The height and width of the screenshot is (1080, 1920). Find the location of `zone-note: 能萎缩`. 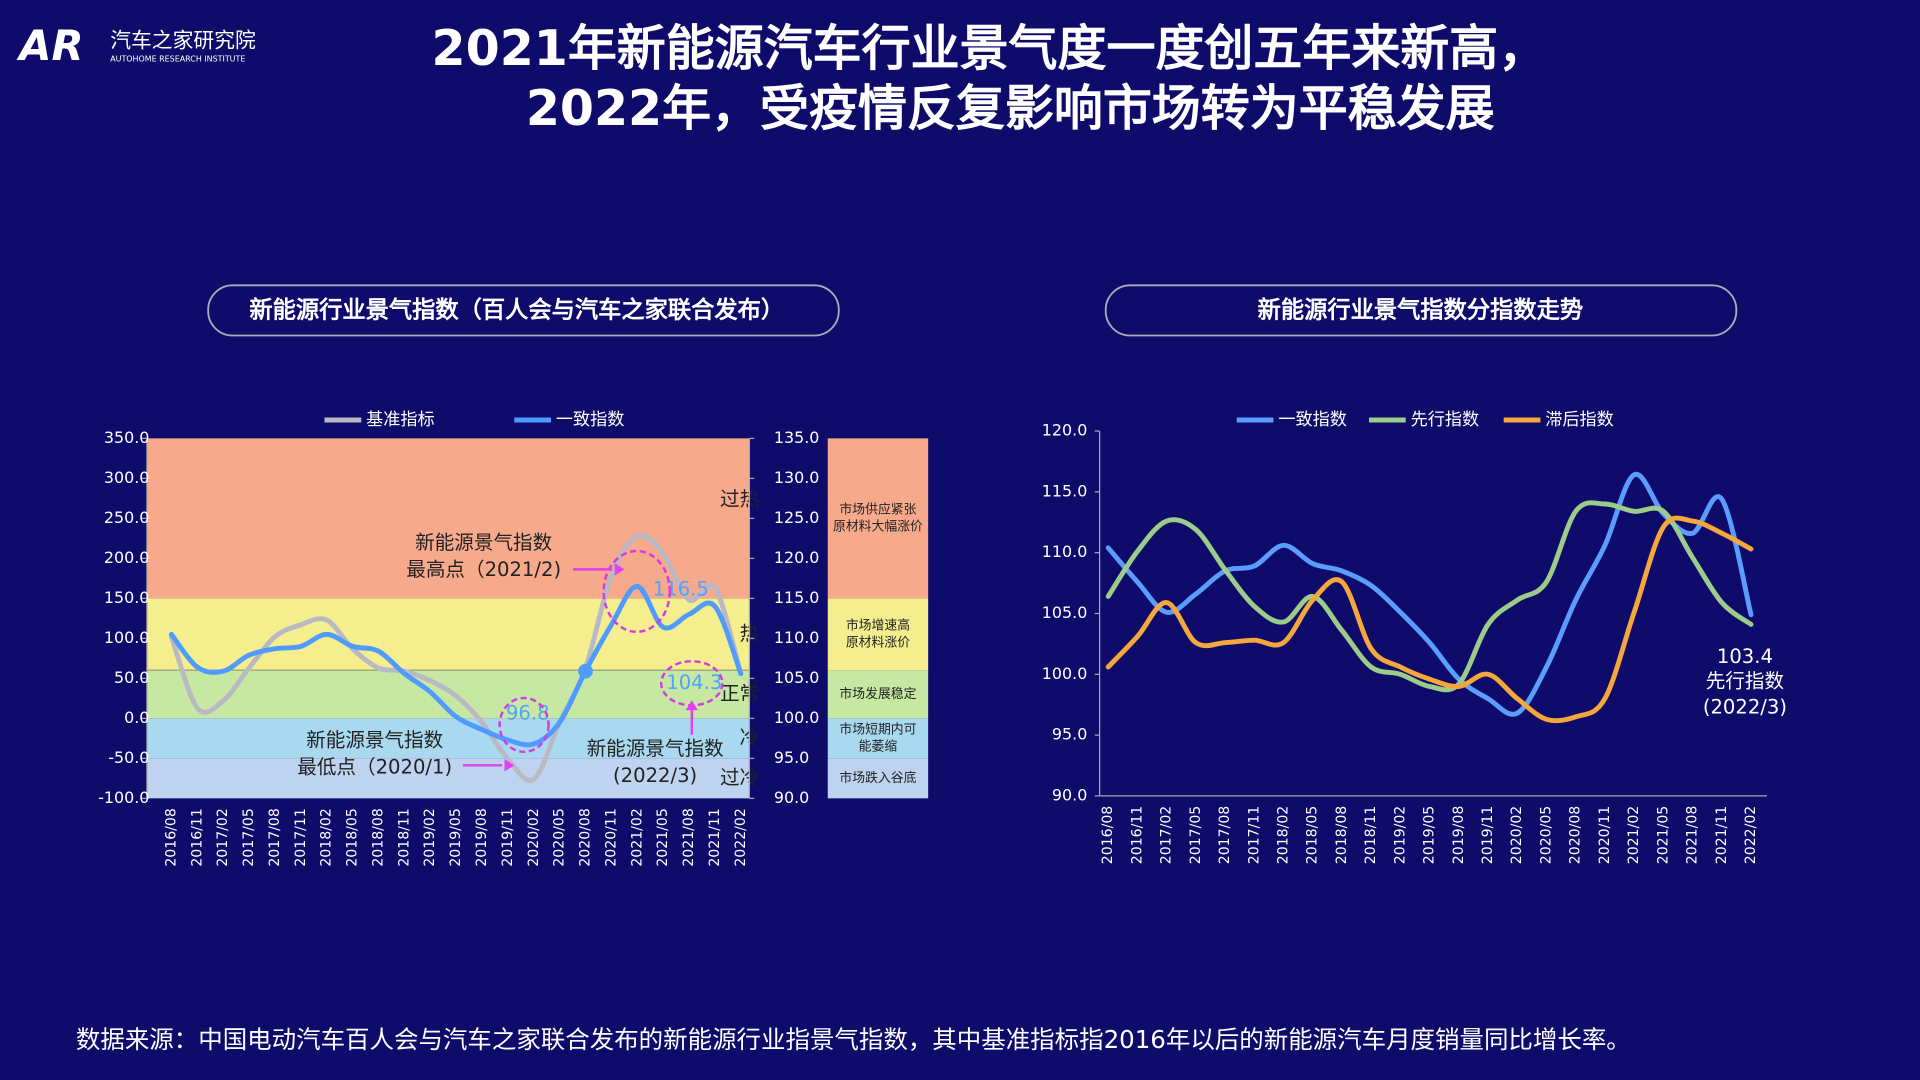

zone-note: 能萎缩 is located at coordinates (878, 746).